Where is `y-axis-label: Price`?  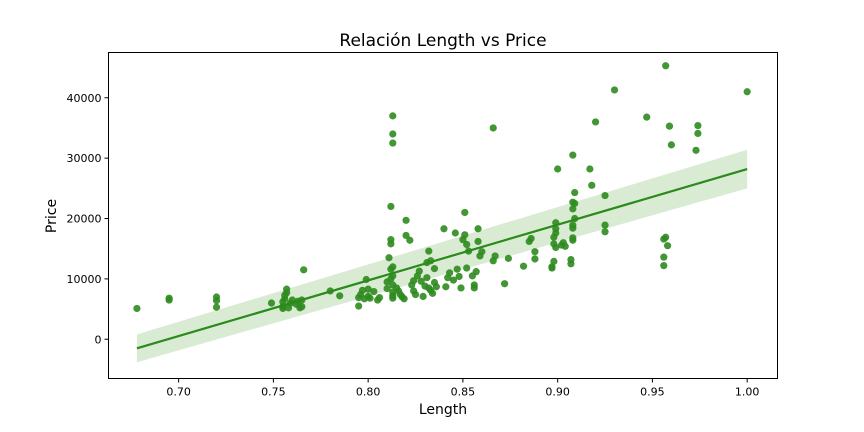
y-axis-label: Price is located at coordinates (52, 216).